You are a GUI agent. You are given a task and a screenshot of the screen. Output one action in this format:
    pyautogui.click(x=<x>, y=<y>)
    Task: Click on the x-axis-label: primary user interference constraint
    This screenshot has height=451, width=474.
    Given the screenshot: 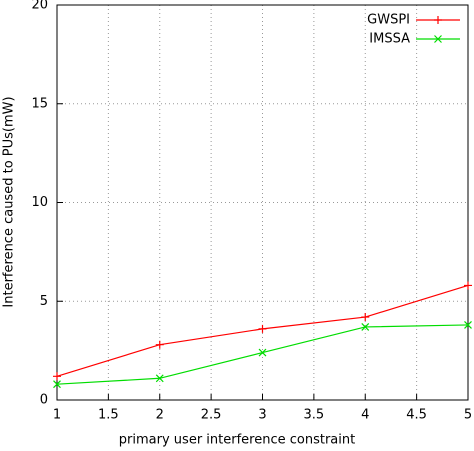 What is the action you would take?
    pyautogui.click(x=237, y=440)
    